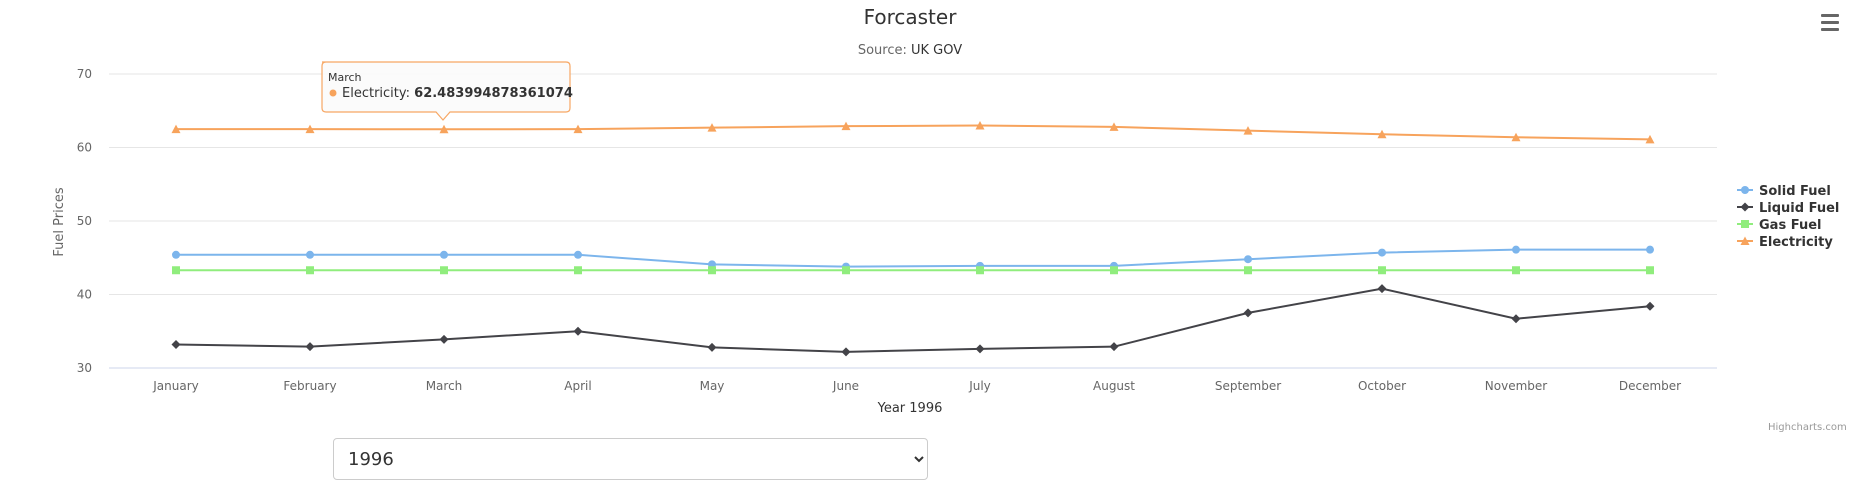  What do you see at coordinates (374, 93) in the screenshot?
I see `tooltip-series-name: Electricity` at bounding box center [374, 93].